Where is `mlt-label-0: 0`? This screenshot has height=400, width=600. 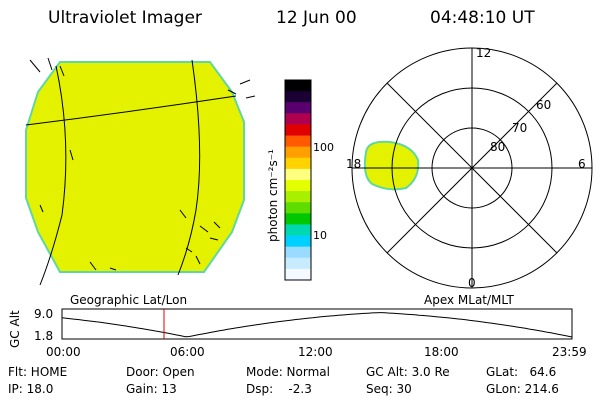
mlt-label-0: 0 is located at coordinates (472, 283).